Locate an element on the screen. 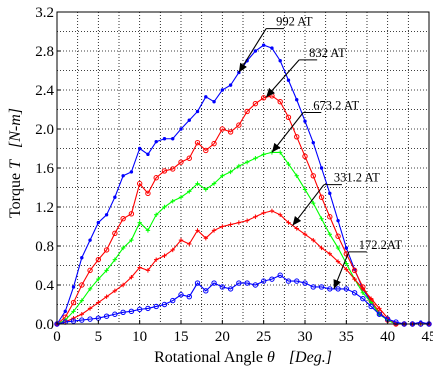 This screenshot has width=433, height=372. y-axis-label-unit: [N-m] is located at coordinates (15, 128).